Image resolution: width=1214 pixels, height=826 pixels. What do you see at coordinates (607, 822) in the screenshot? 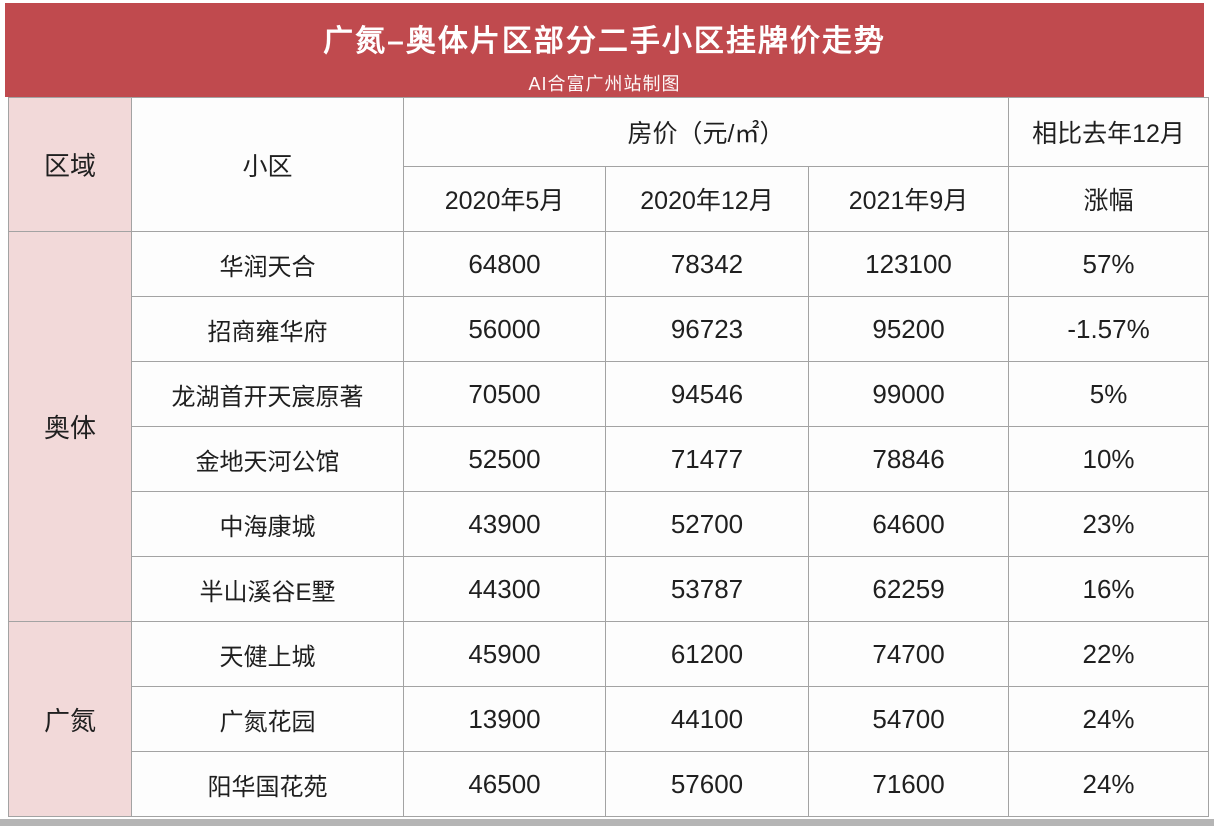
I see `bottom-edge-bar` at bounding box center [607, 822].